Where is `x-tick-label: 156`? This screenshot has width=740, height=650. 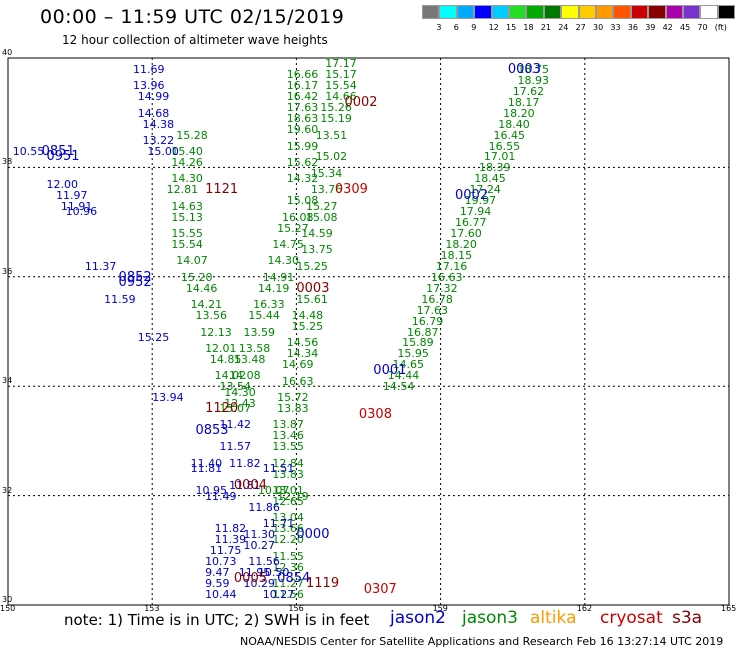
x-tick-label: 156 is located at coordinates (296, 608).